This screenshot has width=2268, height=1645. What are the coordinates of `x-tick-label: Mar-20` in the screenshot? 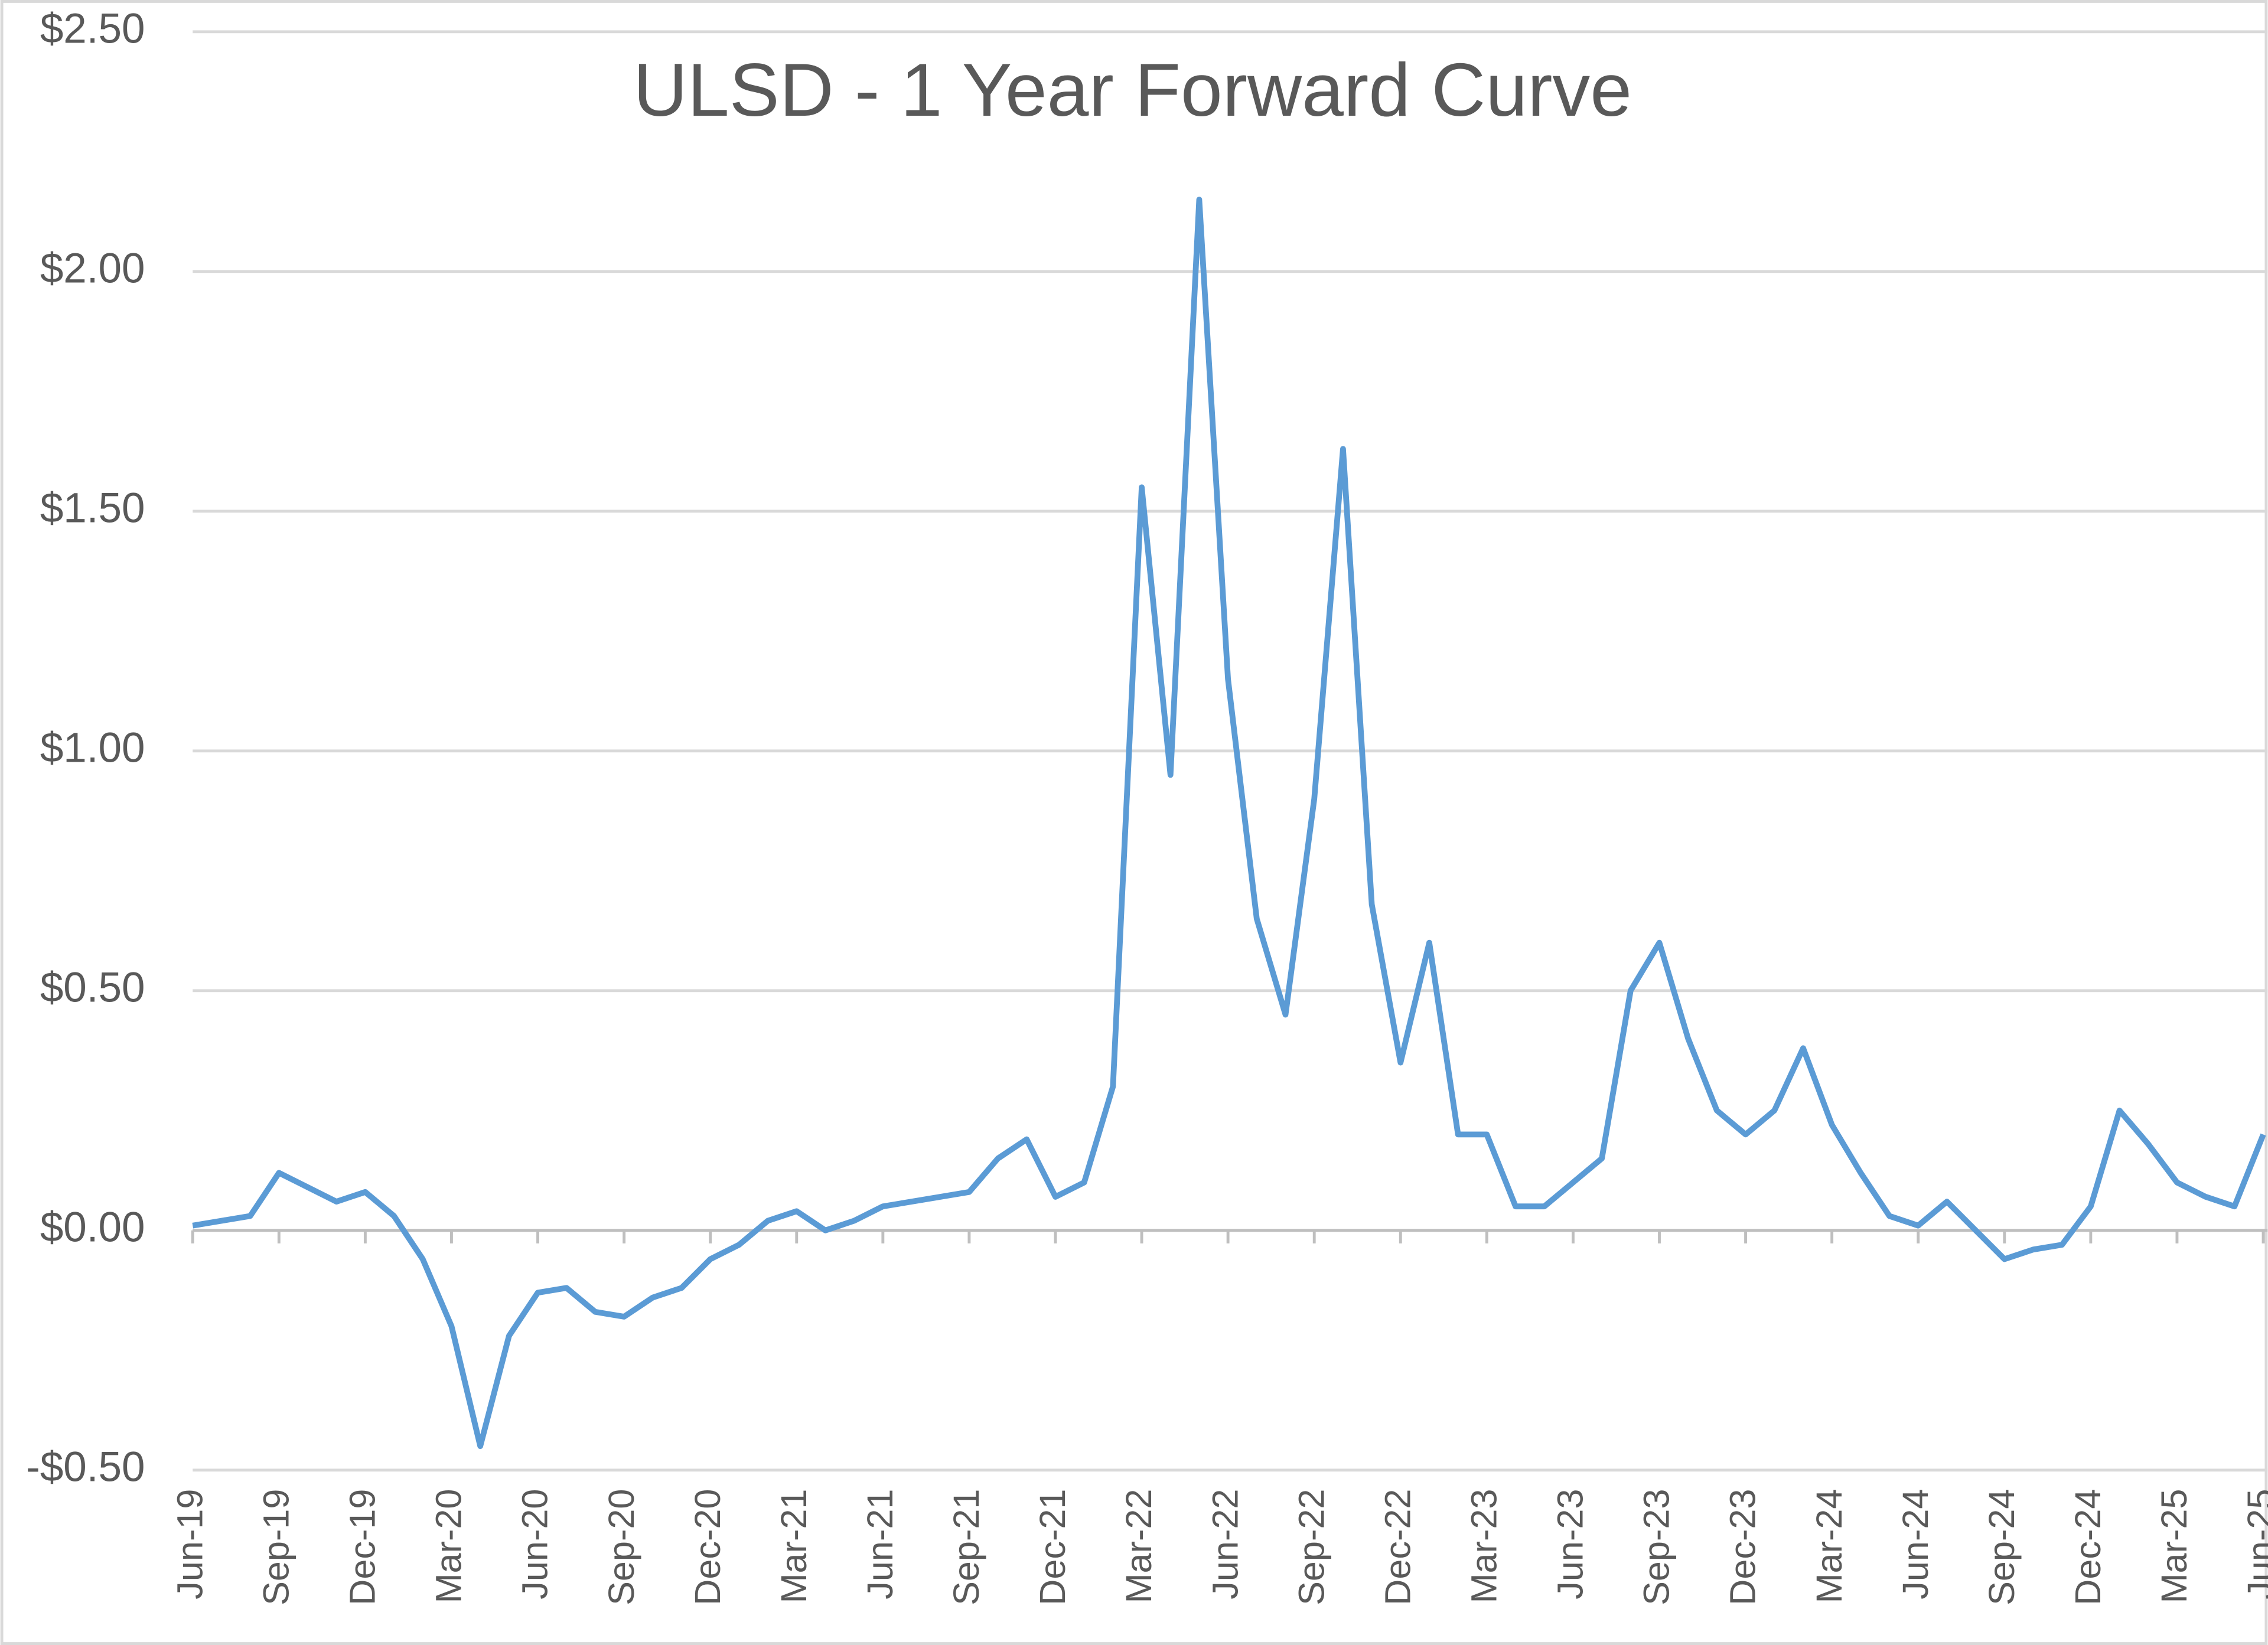 It's located at (449, 1546).